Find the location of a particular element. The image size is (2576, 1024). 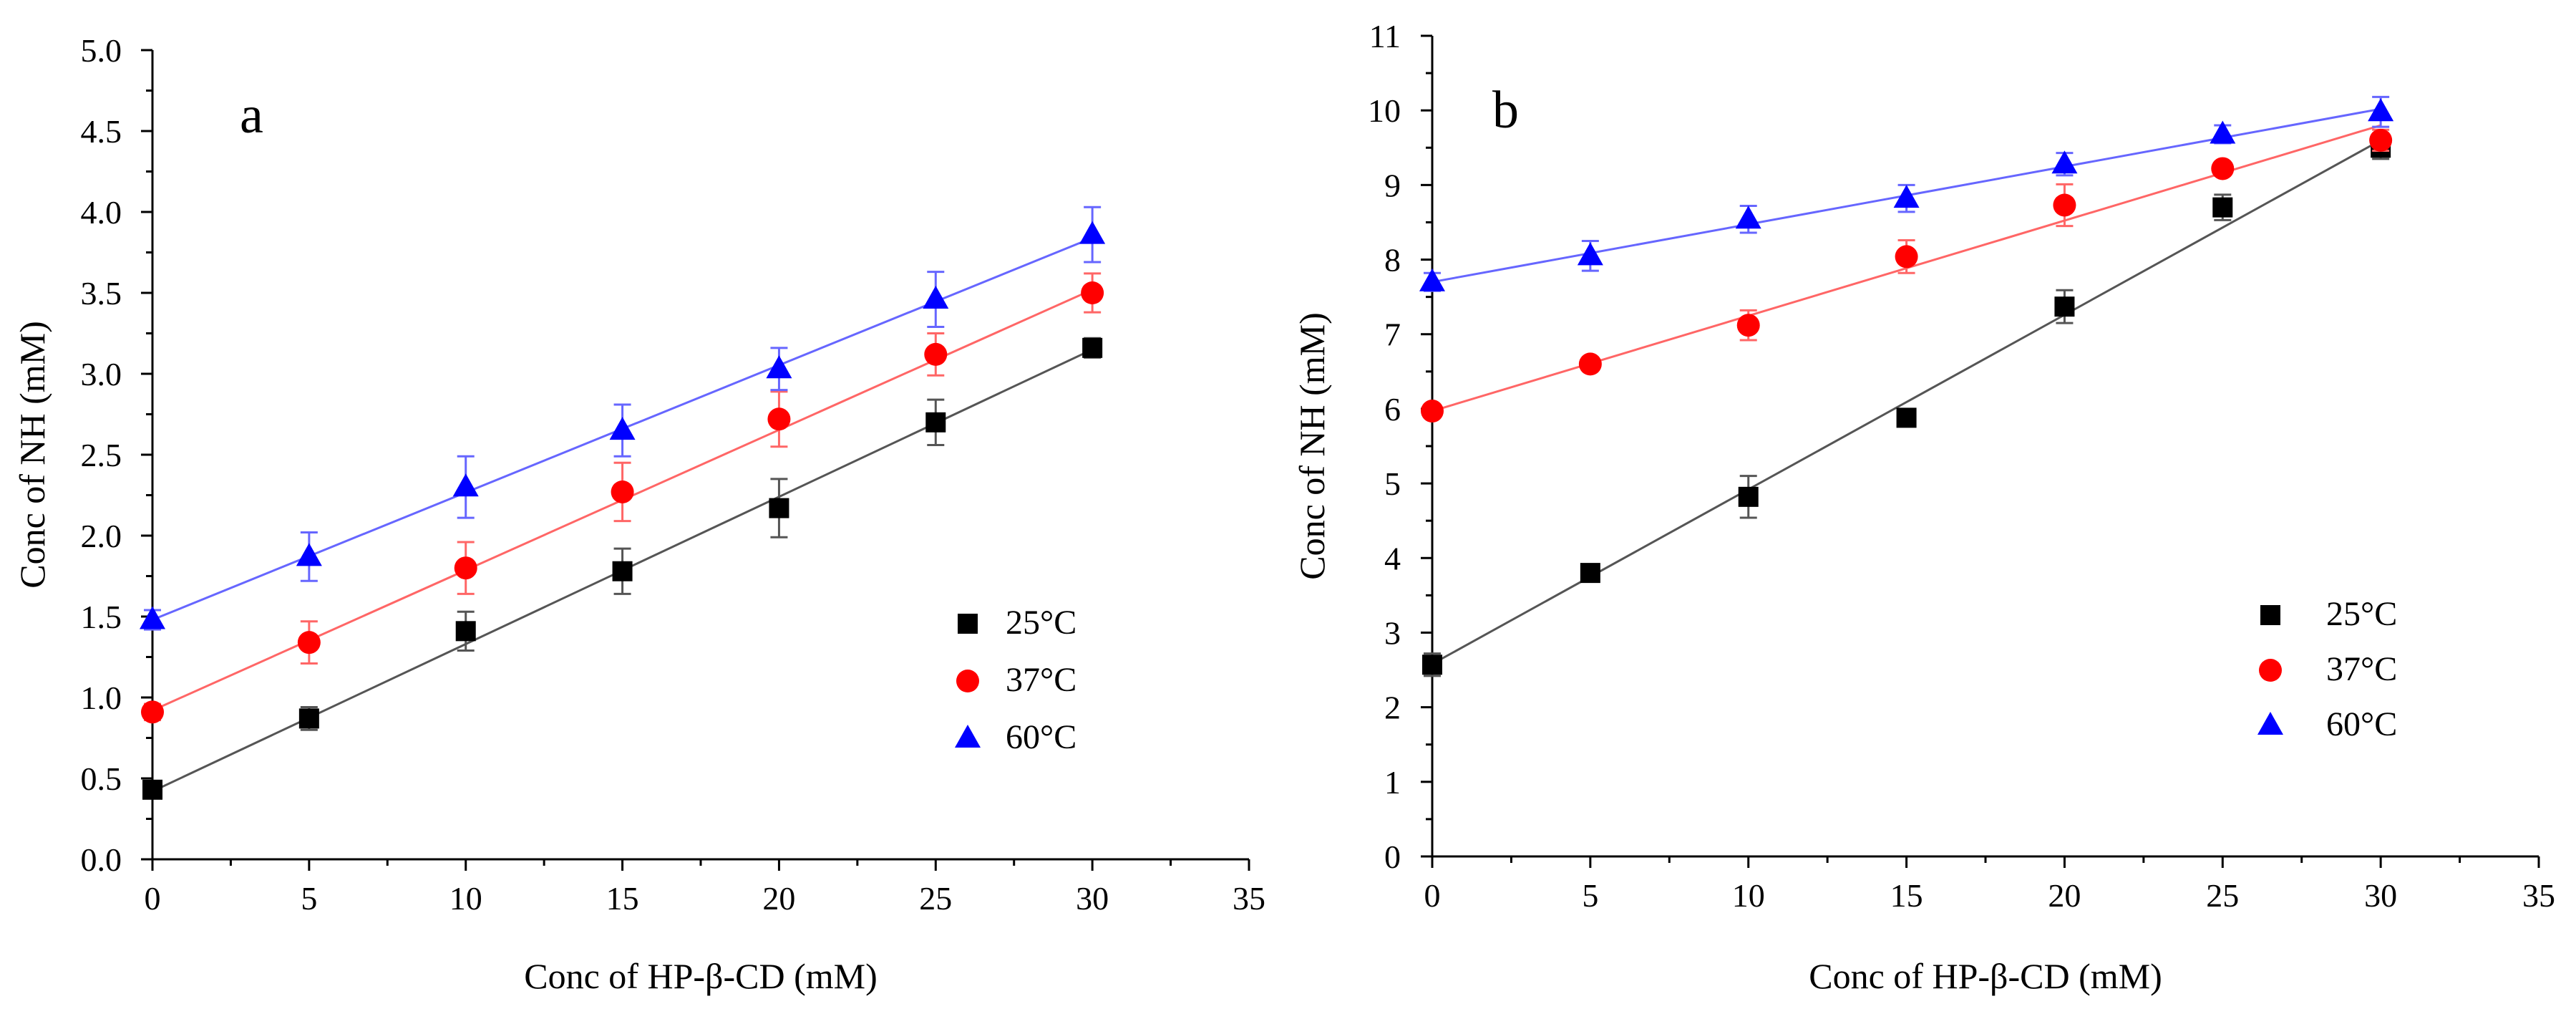

y-tick-label: 3 is located at coordinates (1392, 632).